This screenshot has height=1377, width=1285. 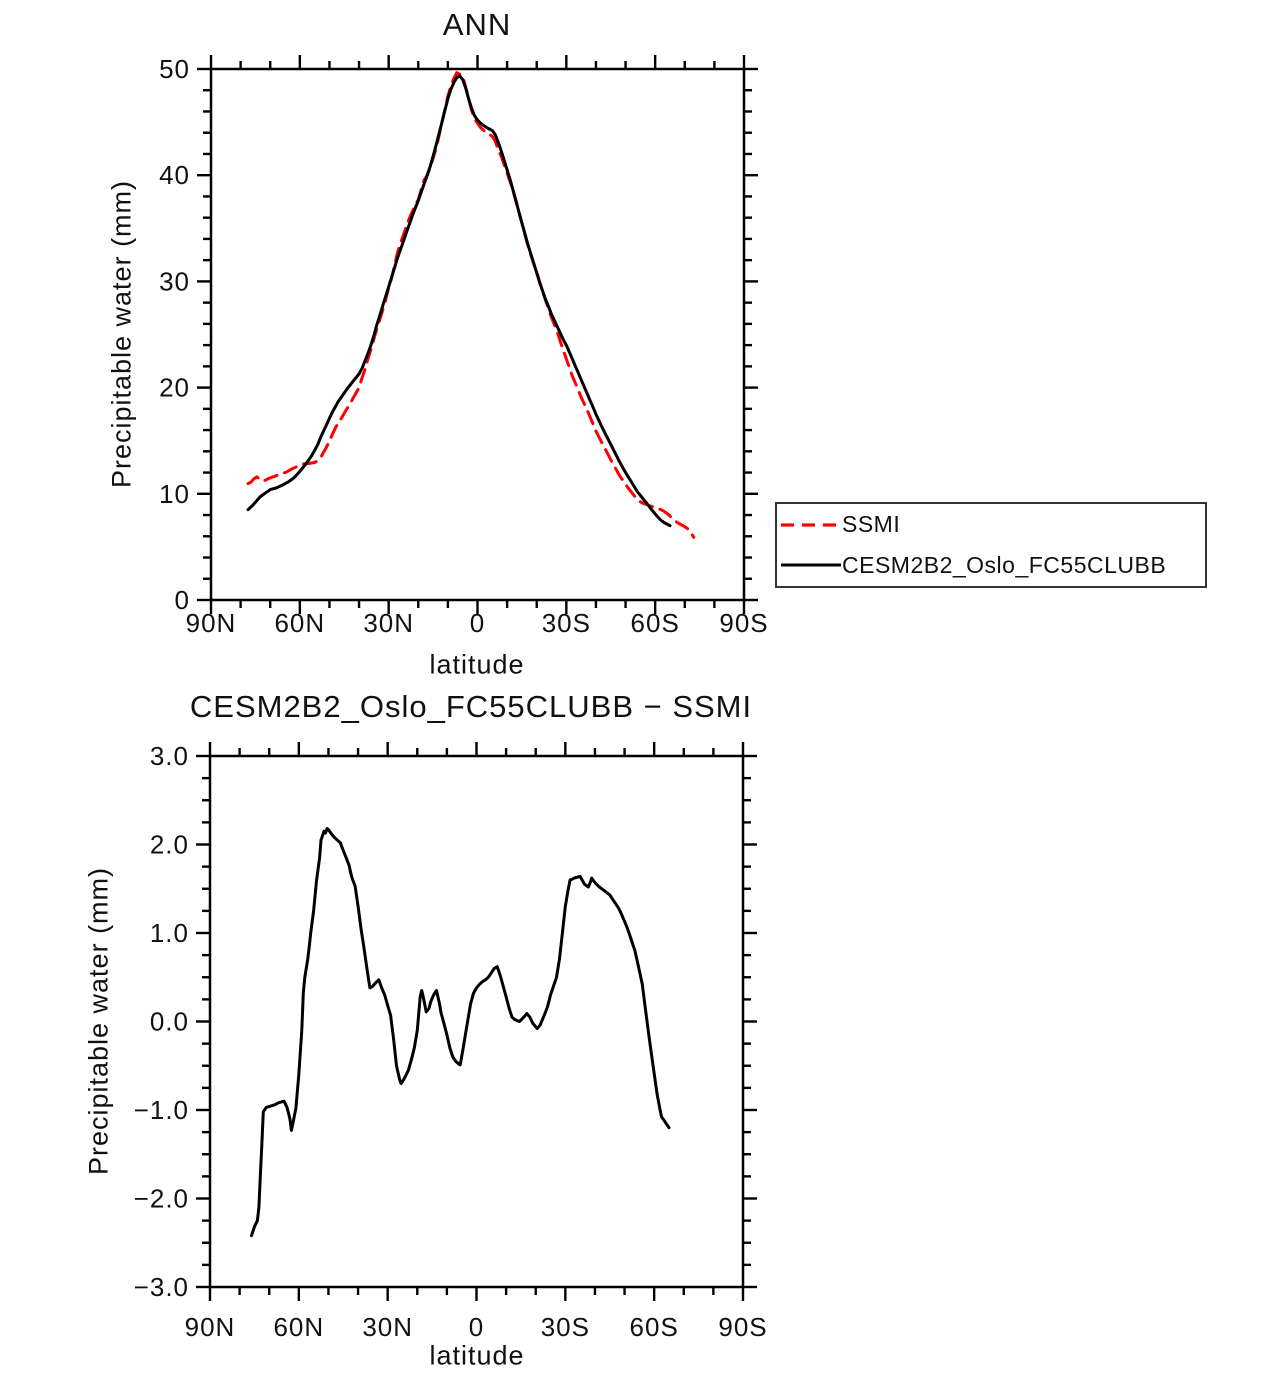 What do you see at coordinates (477, 664) in the screenshot?
I see `top-x-axis-label: latitude` at bounding box center [477, 664].